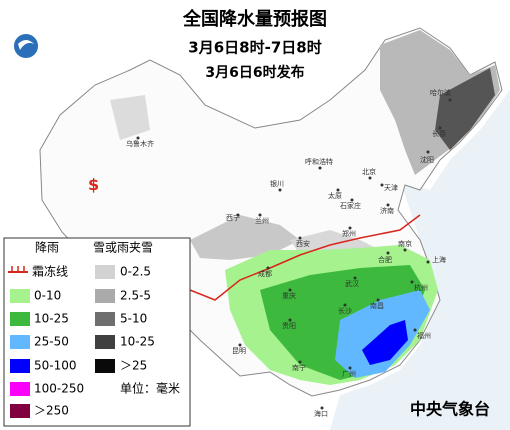 The width and height of the screenshot is (510, 430). What do you see at coordinates (140, 143) in the screenshot?
I see `city-label: 乌鲁木齐` at bounding box center [140, 143].